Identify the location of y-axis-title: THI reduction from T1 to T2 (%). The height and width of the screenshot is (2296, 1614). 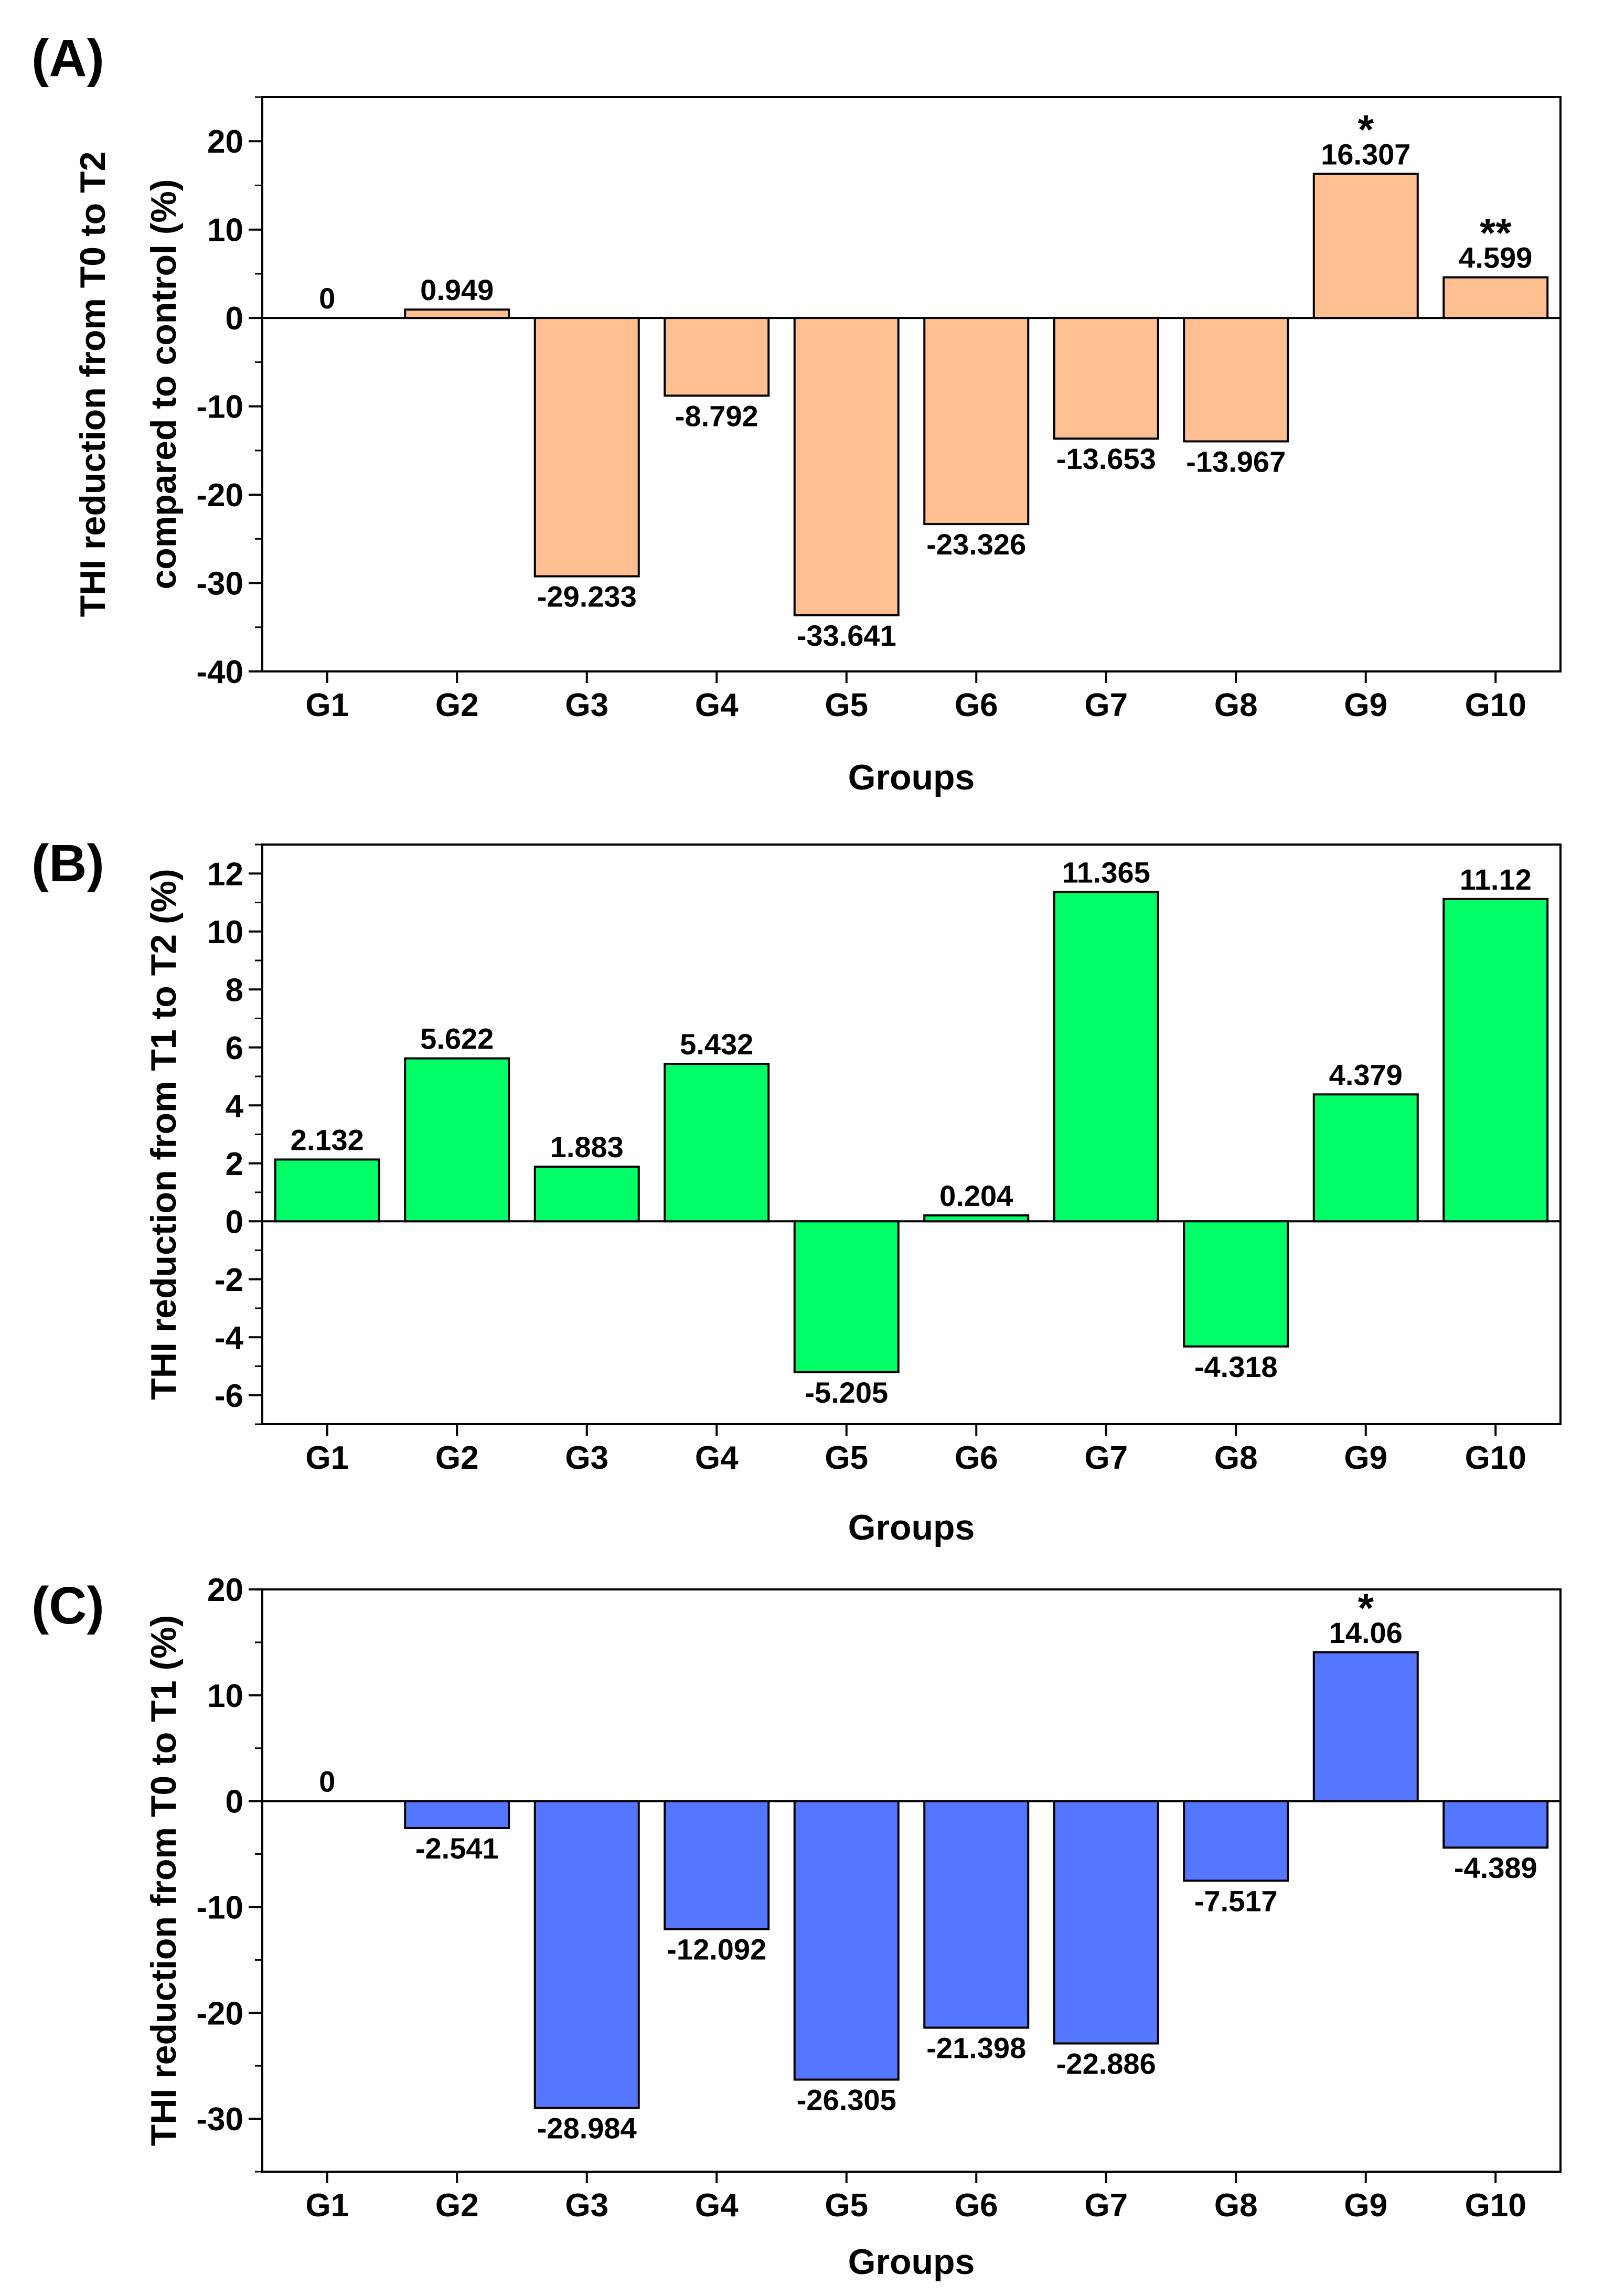
(164, 1134).